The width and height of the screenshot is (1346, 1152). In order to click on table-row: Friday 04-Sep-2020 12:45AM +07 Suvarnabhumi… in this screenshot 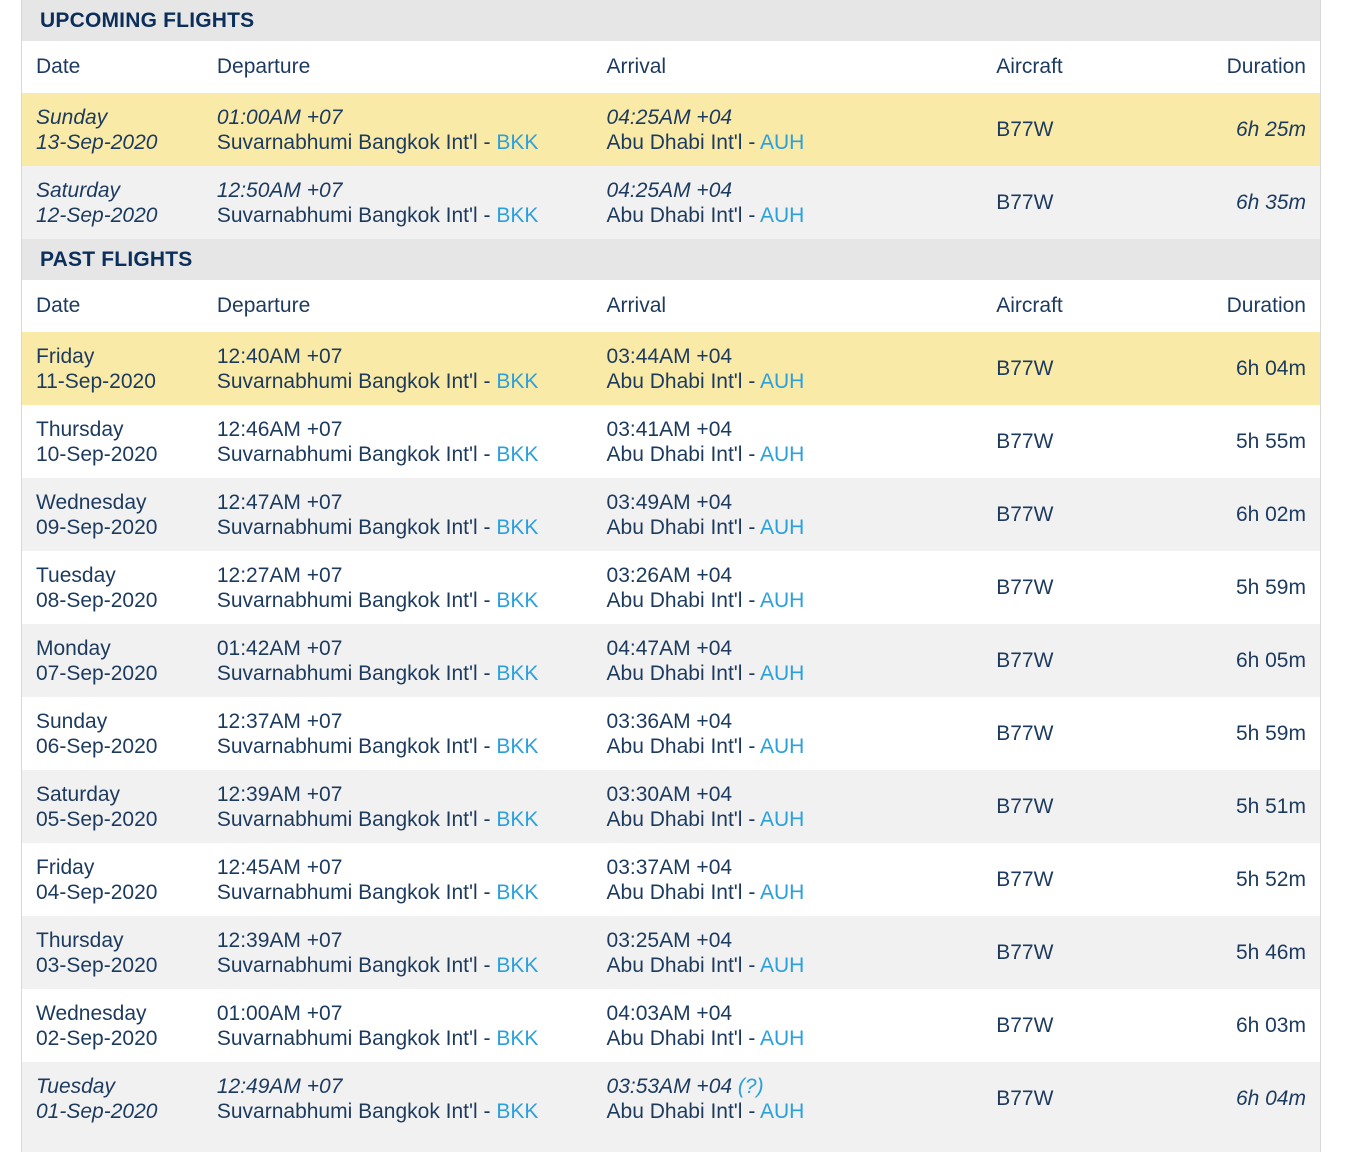, I will do `click(671, 879)`.